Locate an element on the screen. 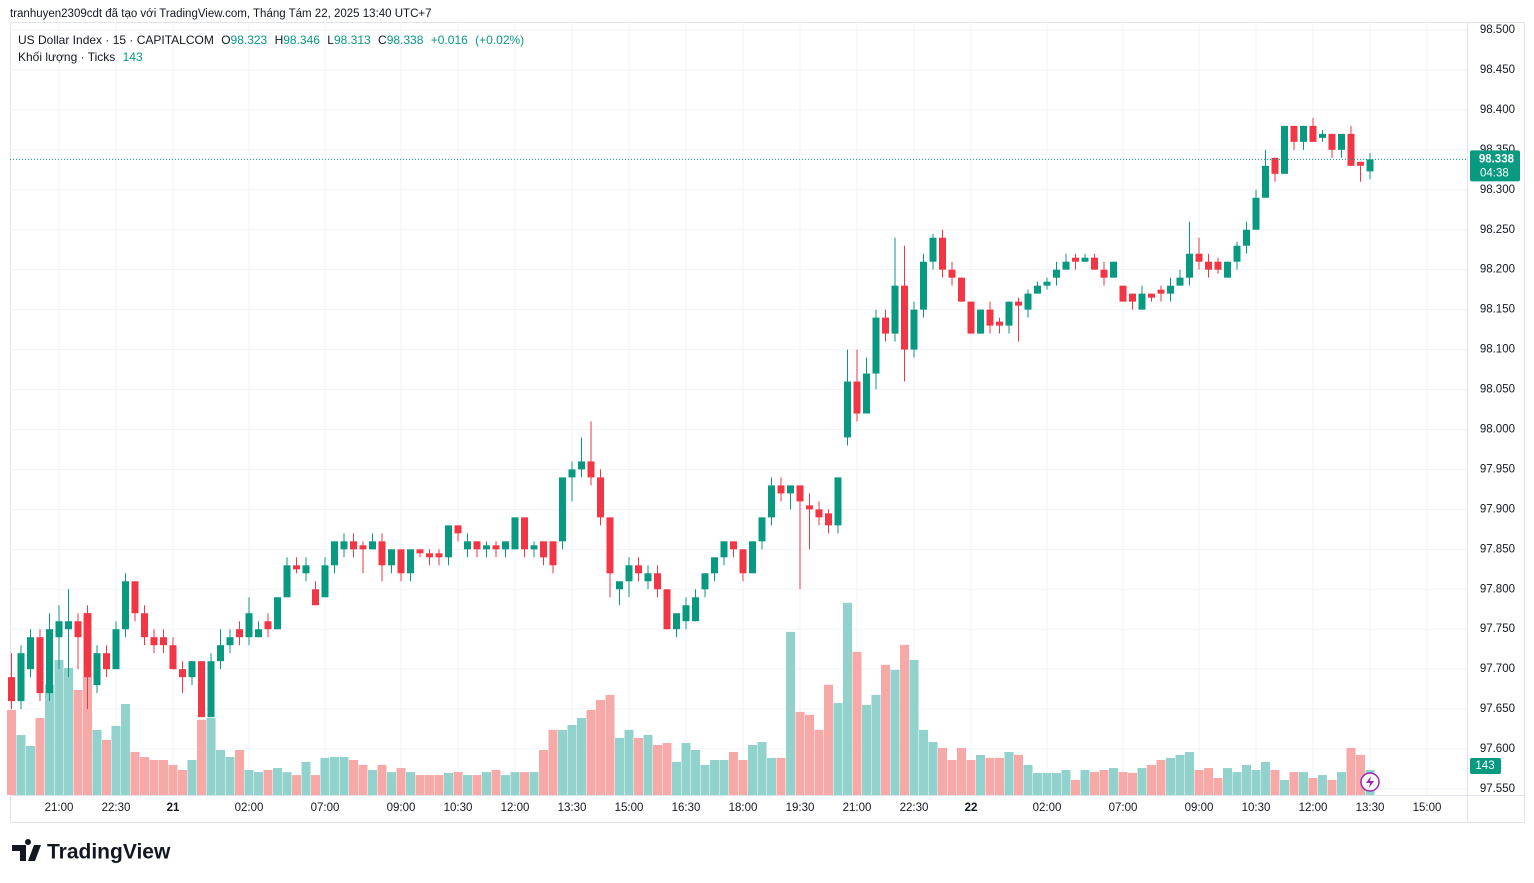 This screenshot has width=1534, height=883. x-tick-label: 18:00 is located at coordinates (743, 808).